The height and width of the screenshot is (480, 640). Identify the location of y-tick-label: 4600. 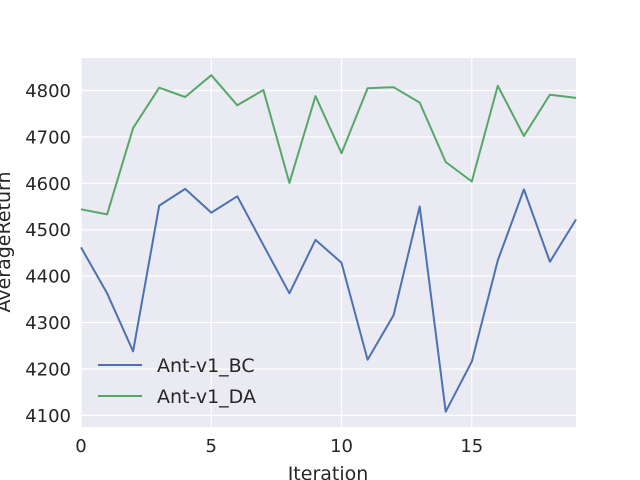
(48, 184).